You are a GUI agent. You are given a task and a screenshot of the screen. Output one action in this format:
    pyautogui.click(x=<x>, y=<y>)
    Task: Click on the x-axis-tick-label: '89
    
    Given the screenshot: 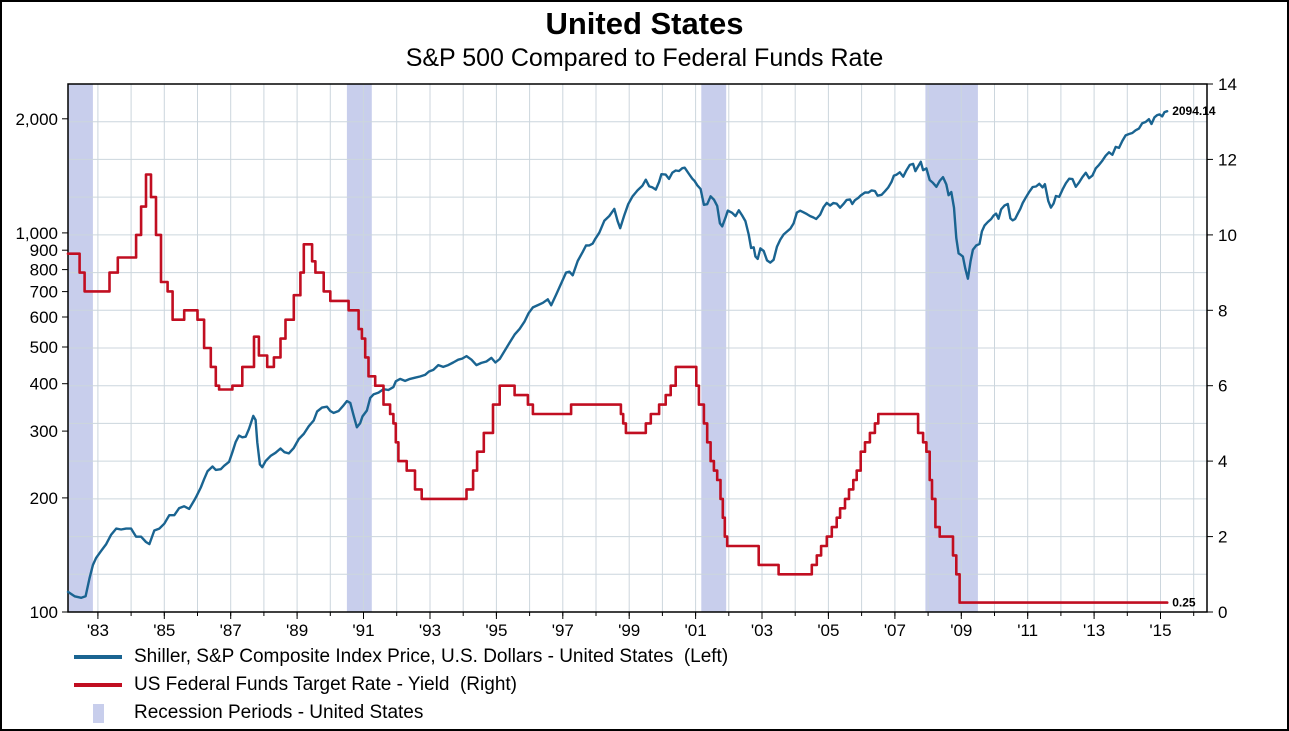 What is the action you would take?
    pyautogui.click(x=297, y=630)
    